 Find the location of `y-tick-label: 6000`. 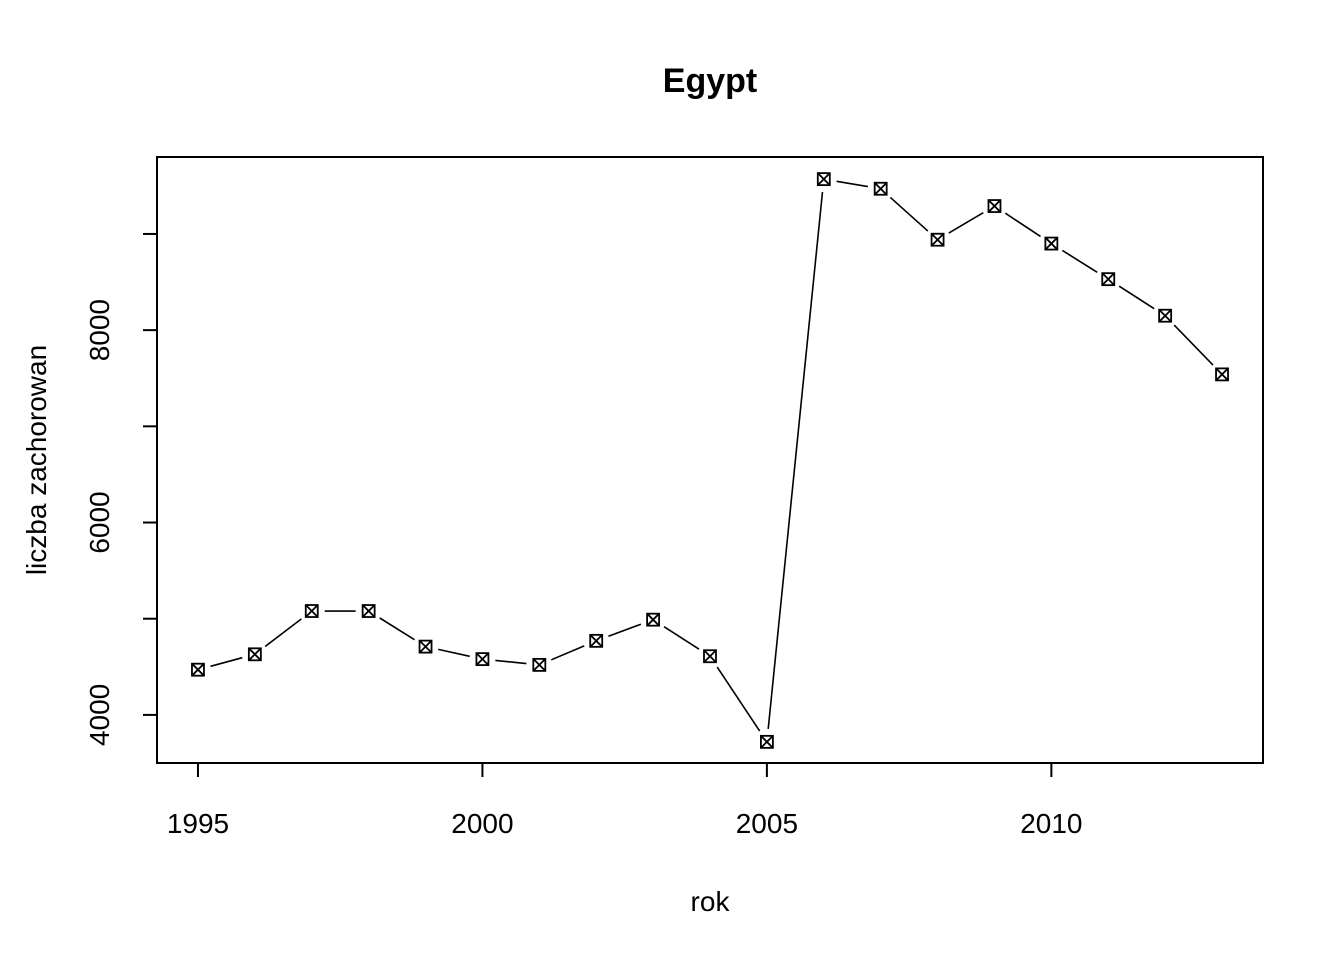

y-tick-label: 6000 is located at coordinates (99, 522).